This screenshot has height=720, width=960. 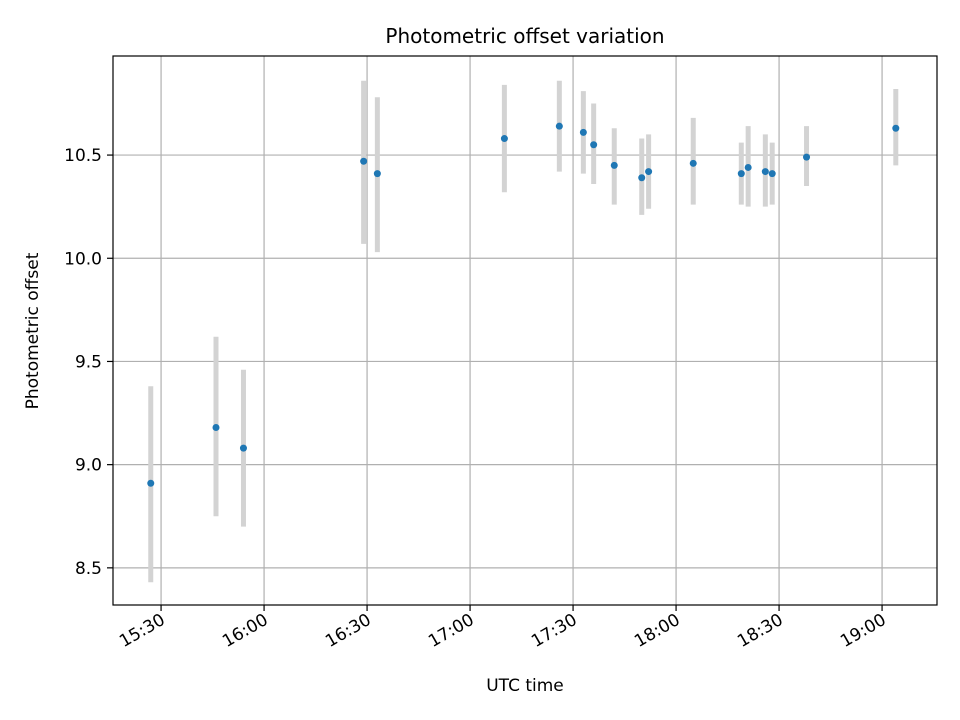 I want to click on y-axis-label: Photometric offset, so click(x=33, y=330).